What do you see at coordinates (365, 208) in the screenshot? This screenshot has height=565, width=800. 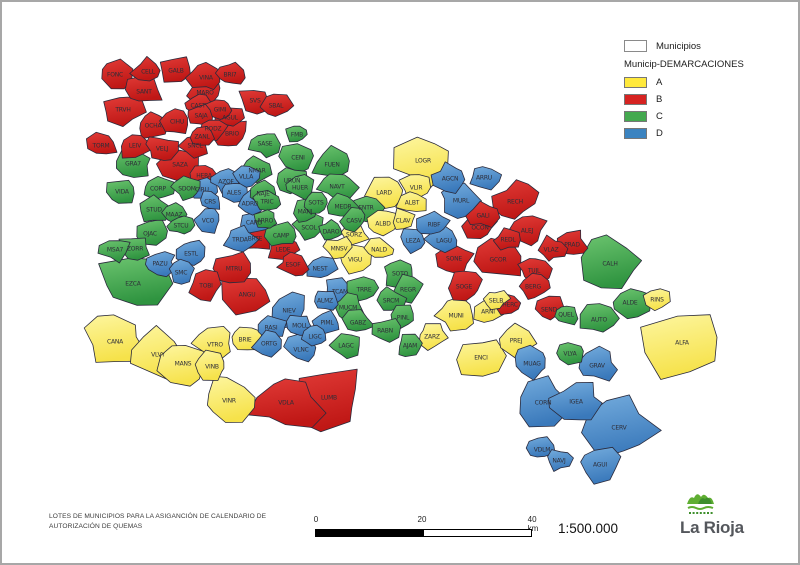 I see `municipality-label-ENTR: ENTR` at bounding box center [365, 208].